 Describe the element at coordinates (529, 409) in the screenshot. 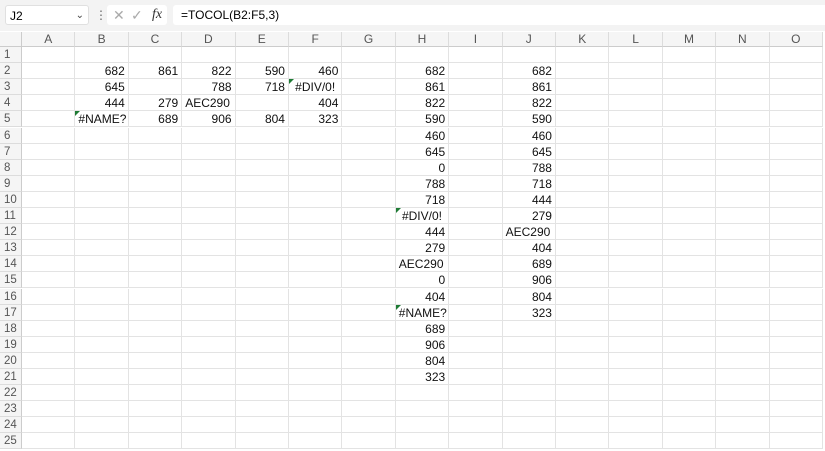

I see `cell-J23` at that location.